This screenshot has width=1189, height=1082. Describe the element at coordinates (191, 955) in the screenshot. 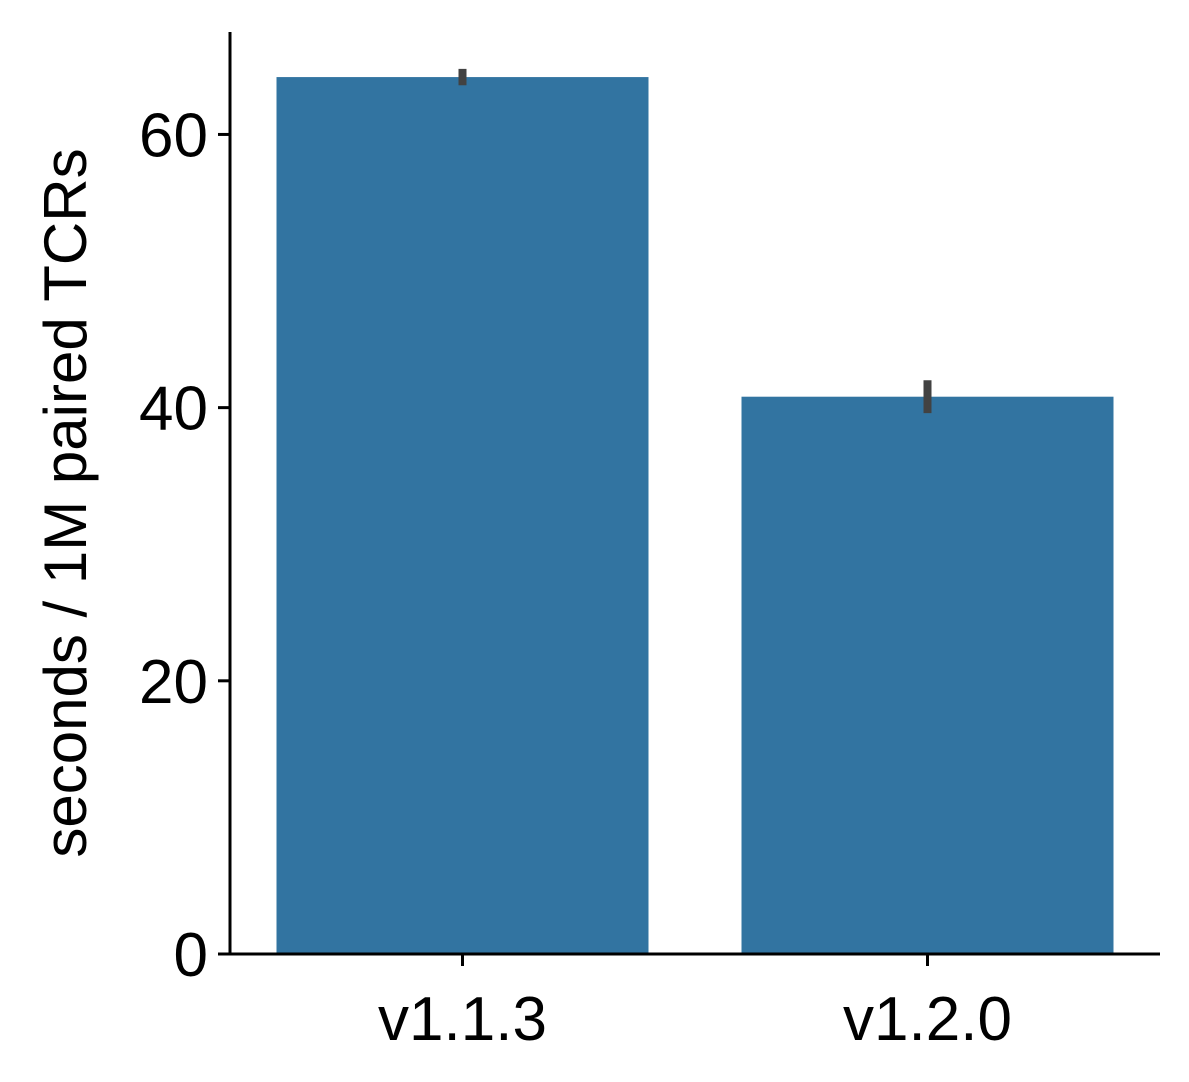

I see `y-tick-label: 0` at that location.